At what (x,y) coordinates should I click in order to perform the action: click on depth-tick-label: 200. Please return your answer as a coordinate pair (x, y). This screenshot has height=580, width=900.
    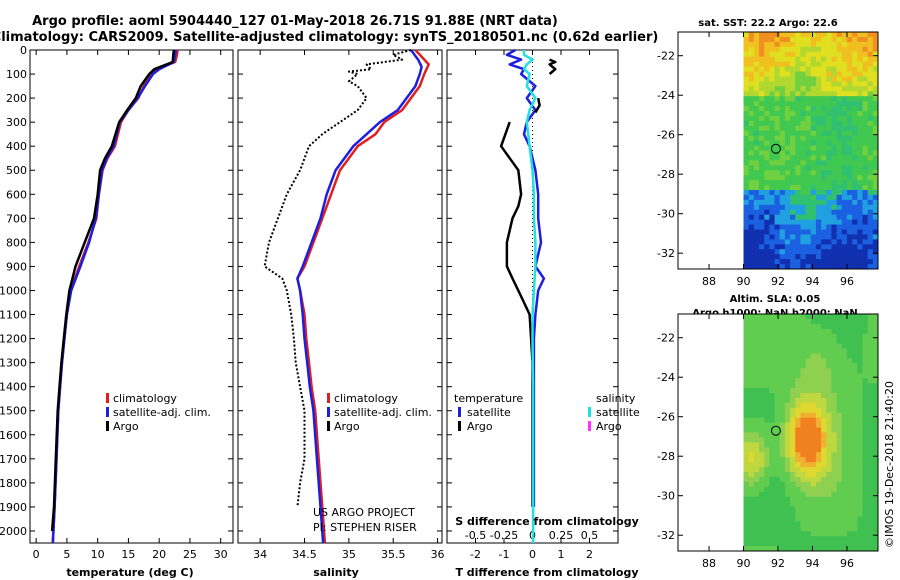
    Looking at the image, I should click on (16, 98).